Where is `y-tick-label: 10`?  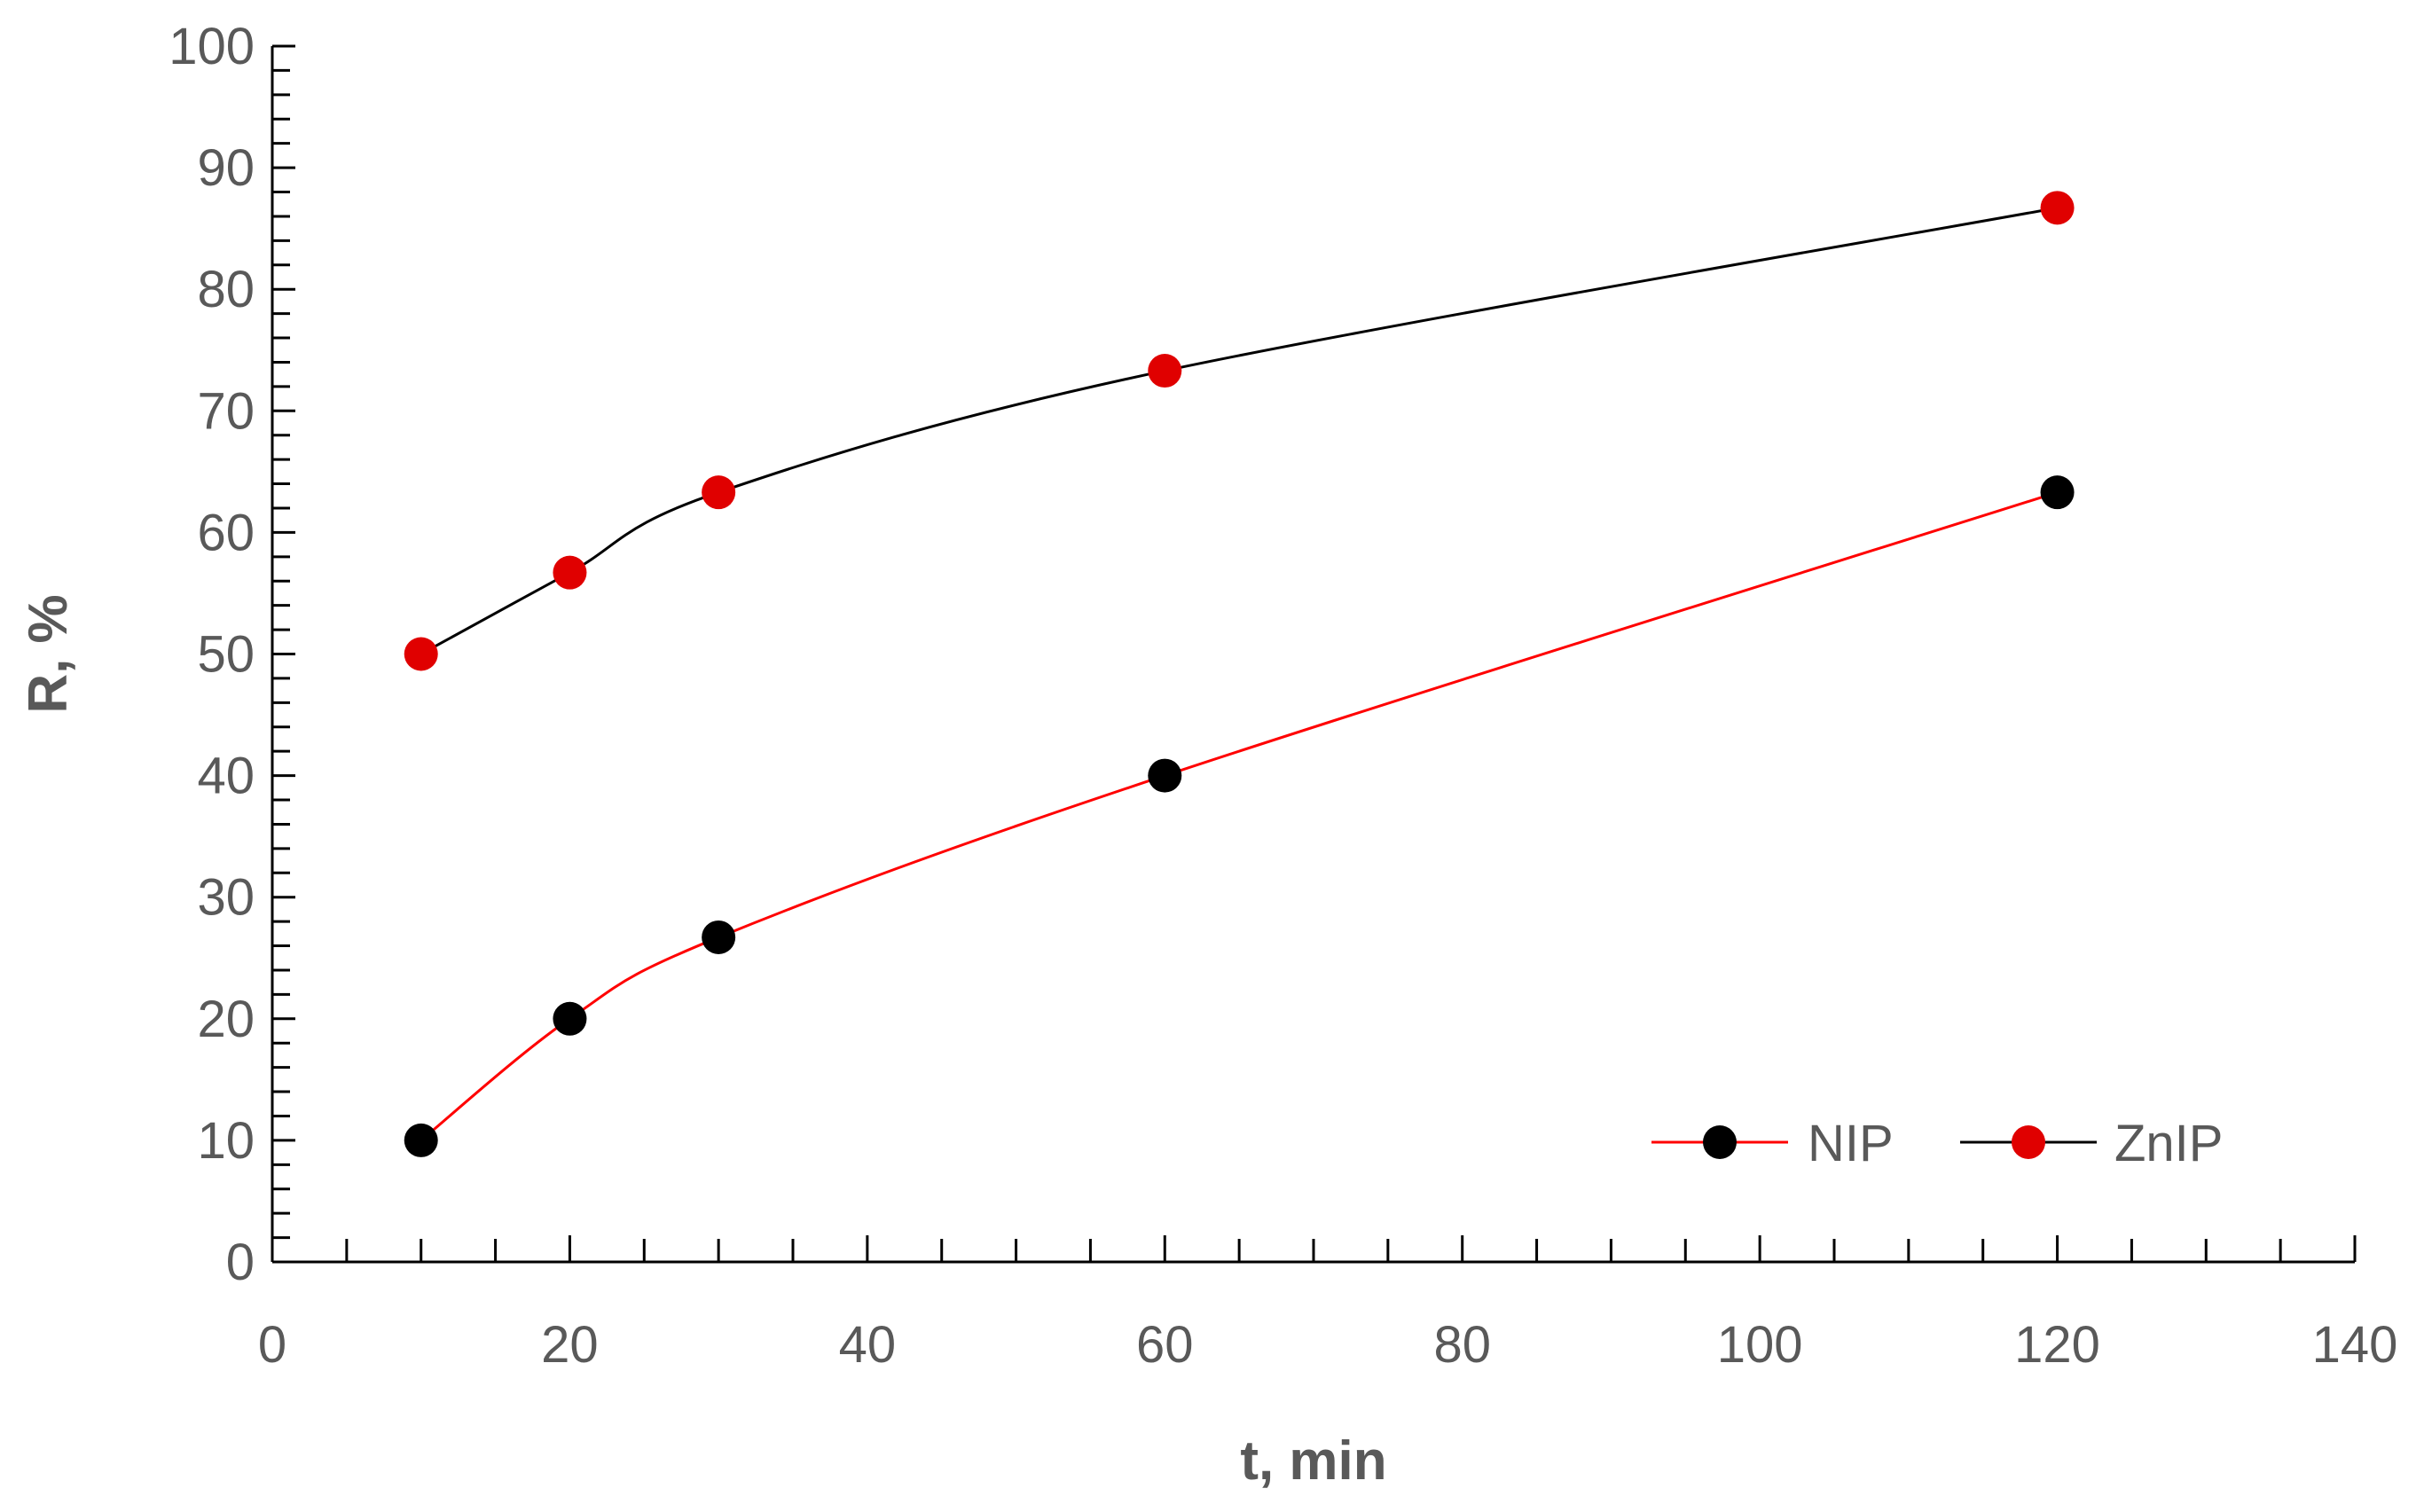 y-tick-label: 10 is located at coordinates (226, 1141).